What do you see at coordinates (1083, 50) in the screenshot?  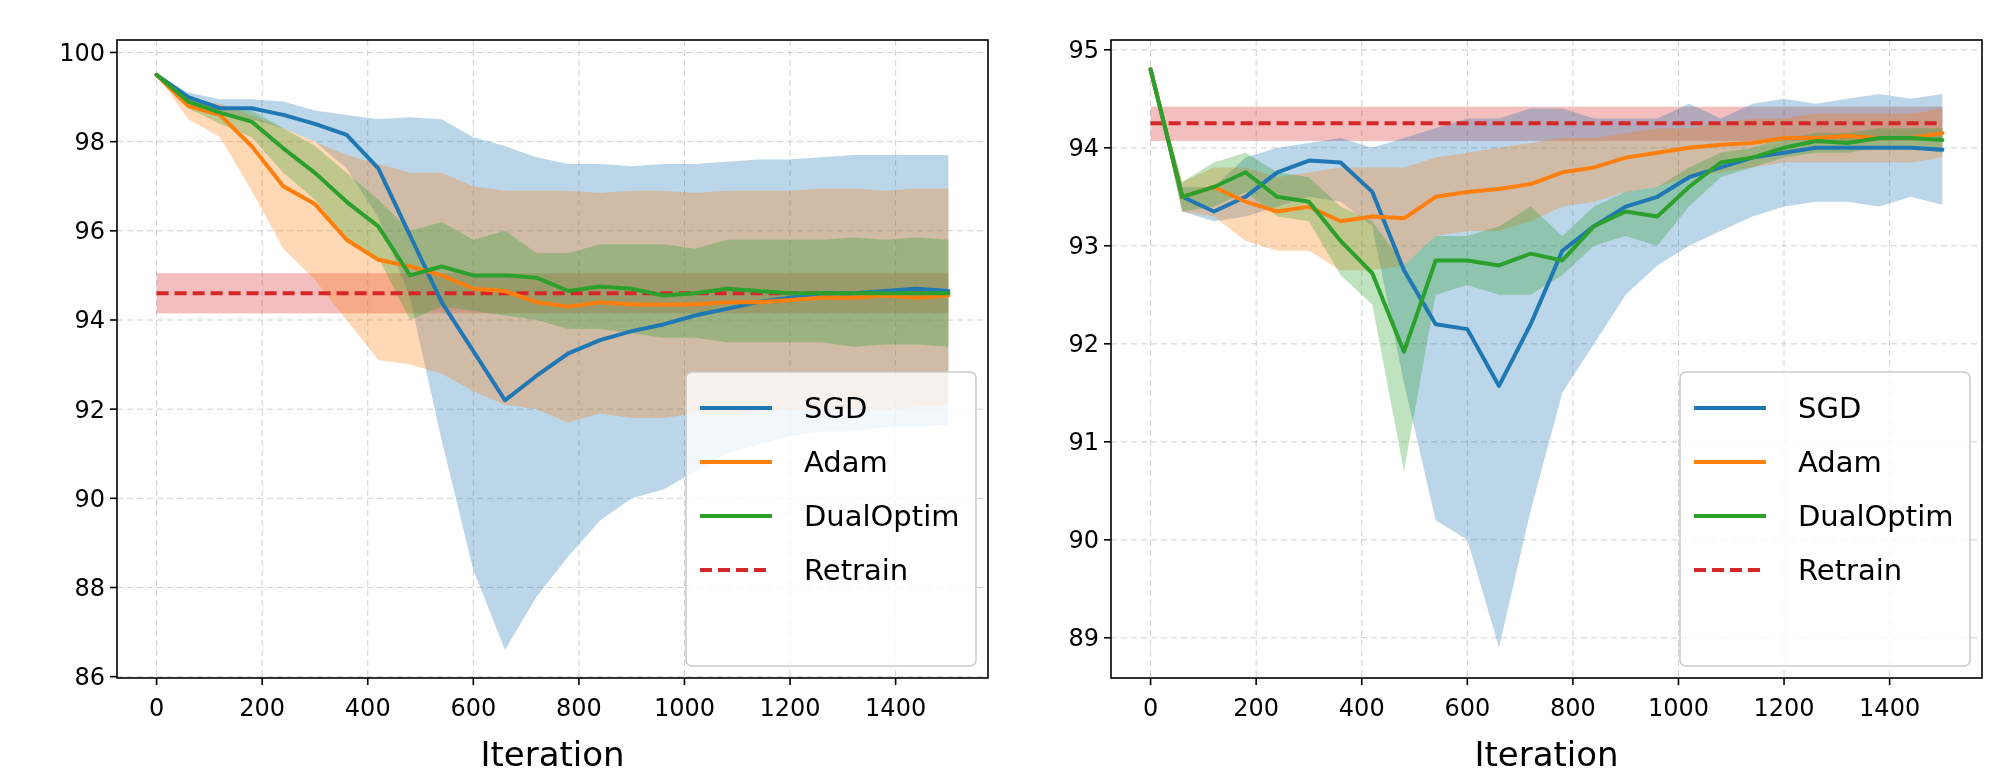 I see `y-tick-label: 95` at bounding box center [1083, 50].